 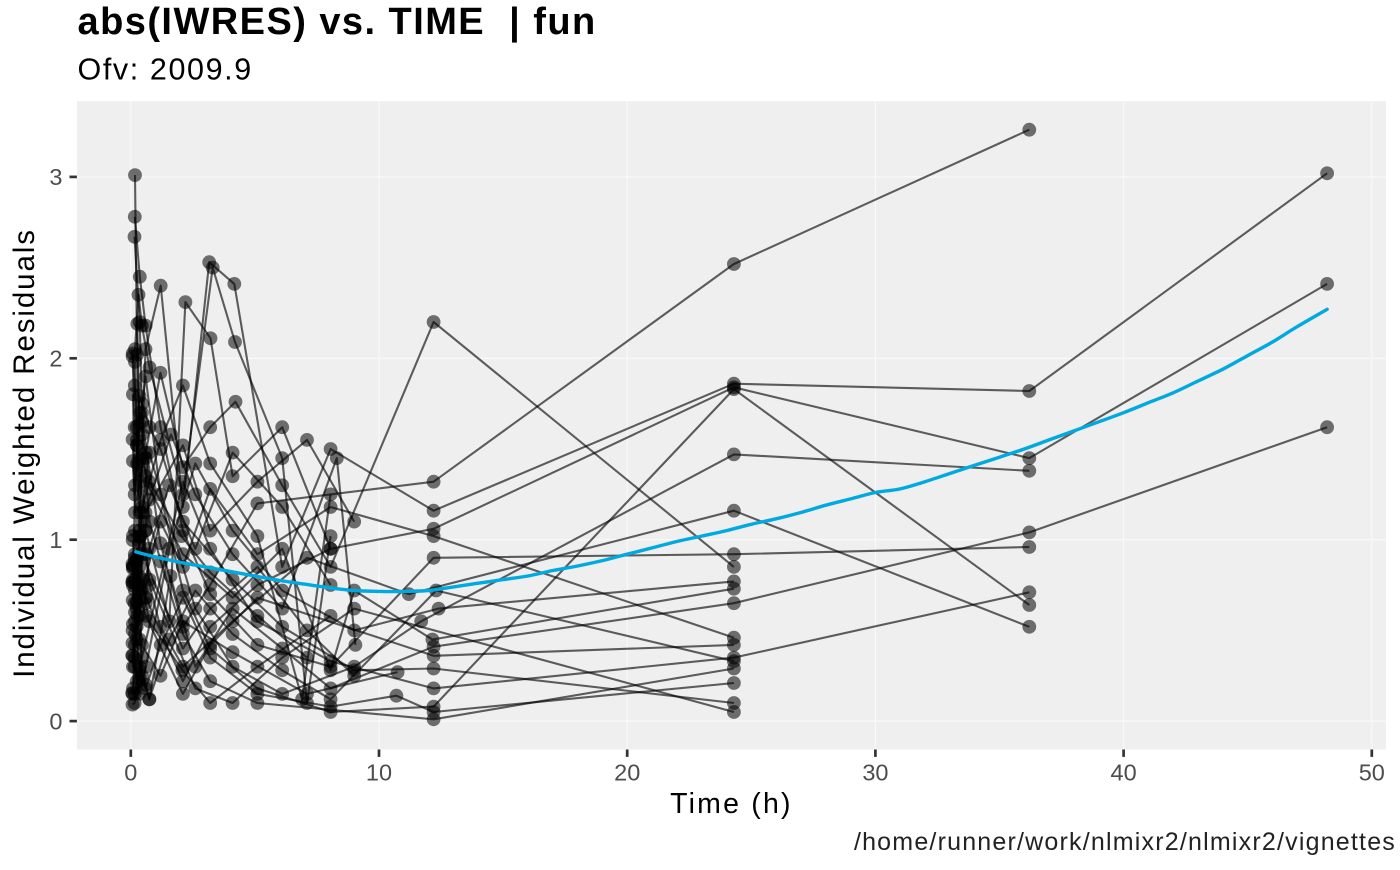 What do you see at coordinates (165, 70) in the screenshot?
I see `svg-text: Ofv: 2009.9` at bounding box center [165, 70].